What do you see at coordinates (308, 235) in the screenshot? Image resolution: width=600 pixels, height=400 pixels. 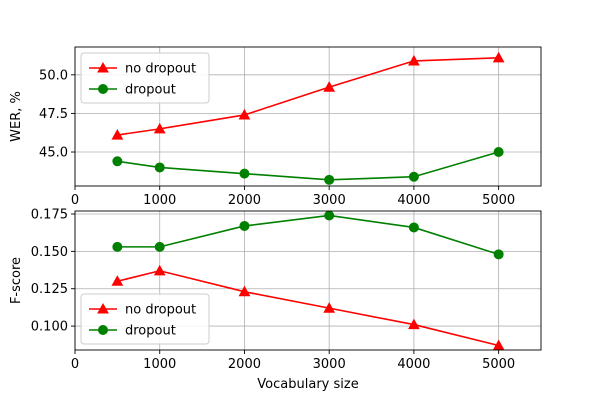 I see `fscore-dropout-line` at bounding box center [308, 235].